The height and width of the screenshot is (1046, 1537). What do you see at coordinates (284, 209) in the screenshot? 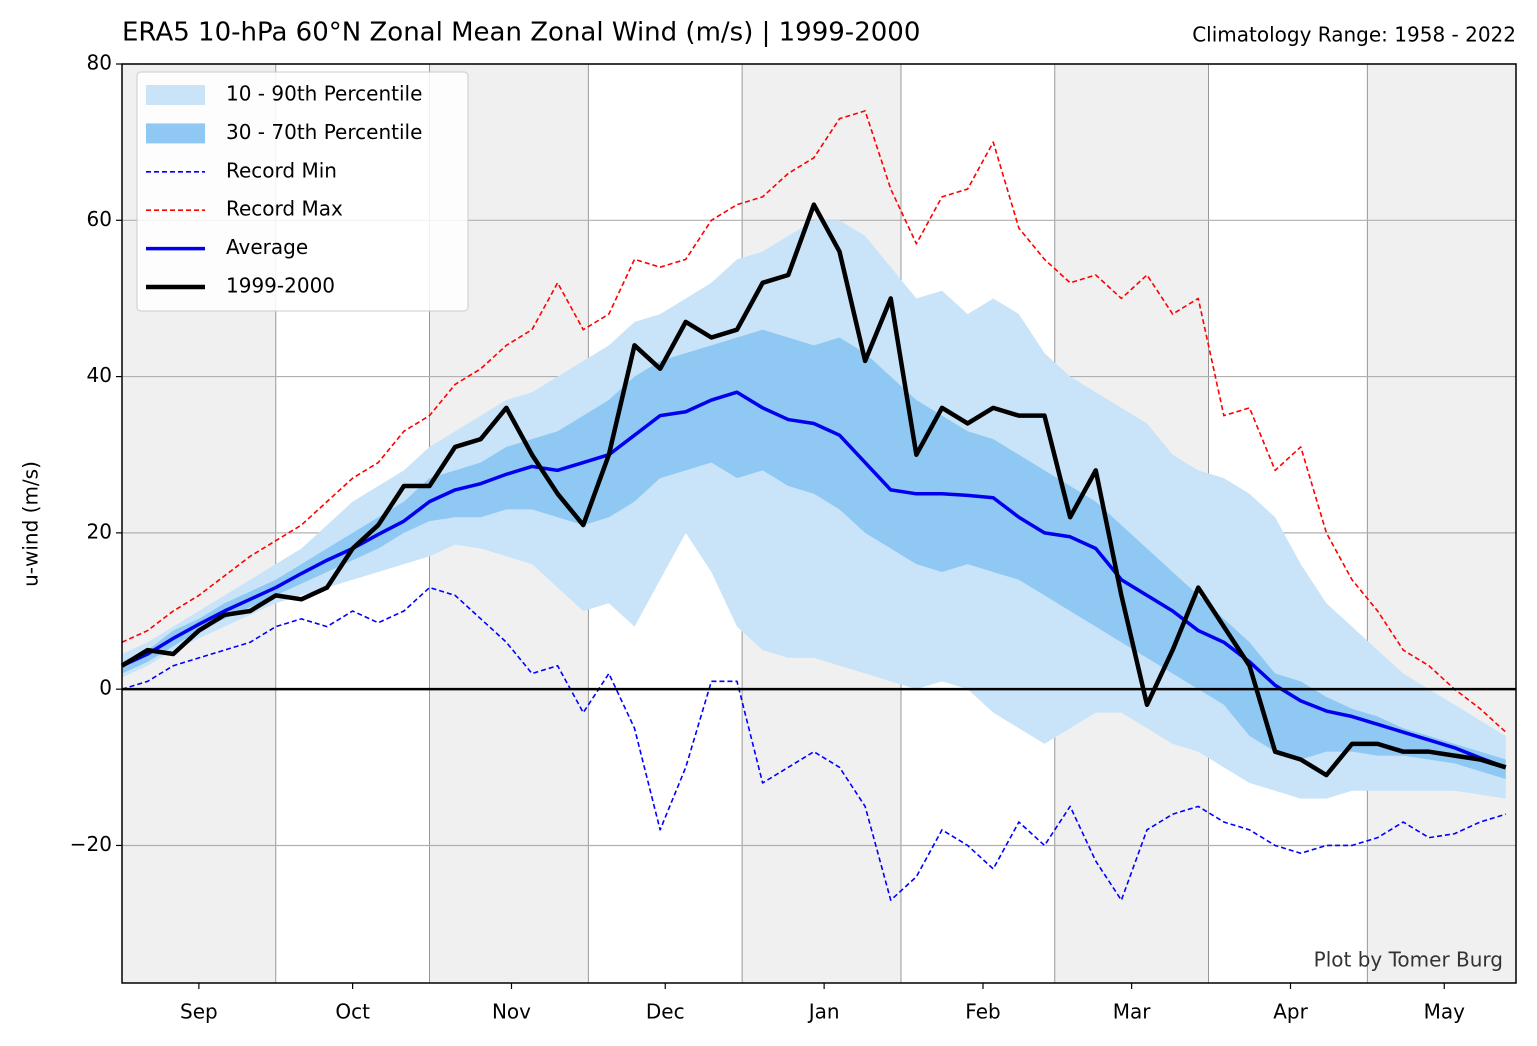
I see `legend-label: Record Max` at bounding box center [284, 209].